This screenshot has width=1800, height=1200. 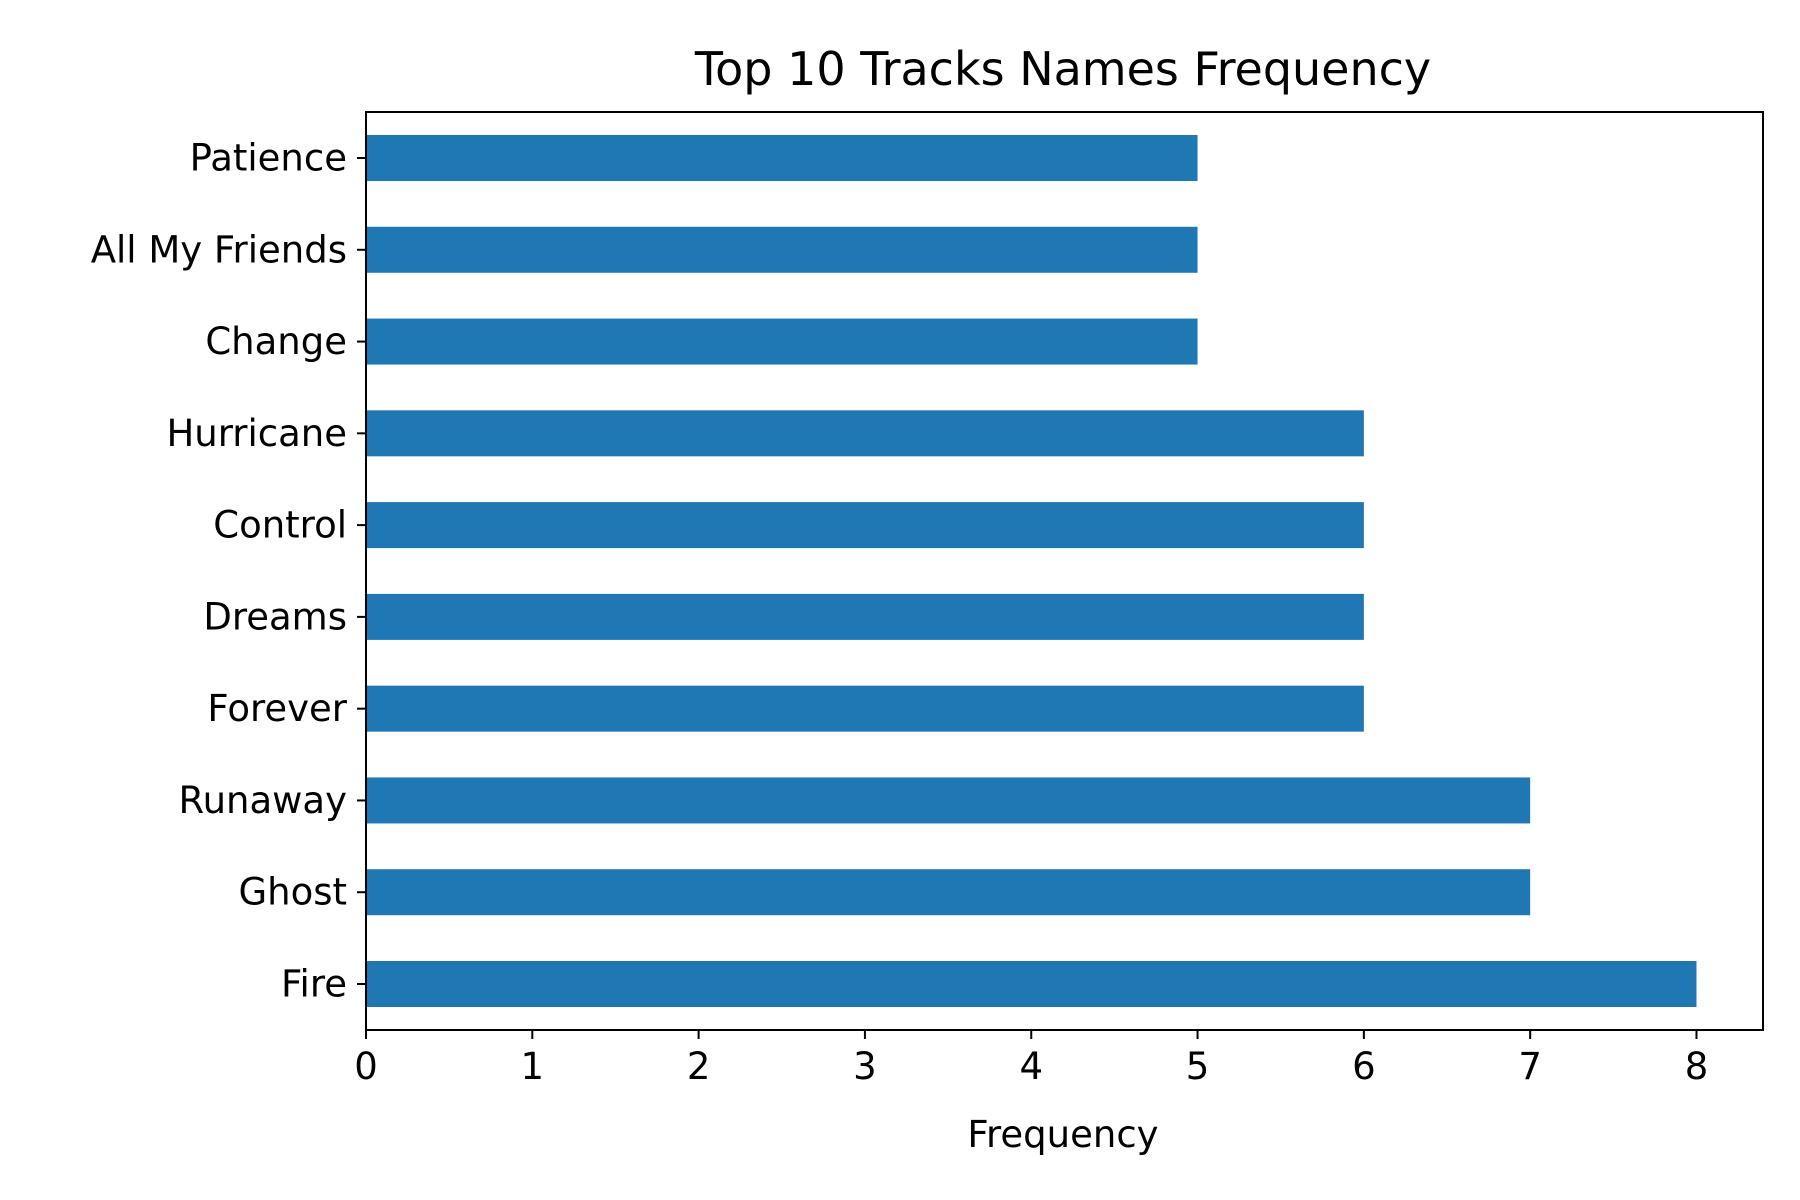 What do you see at coordinates (1697, 1066) in the screenshot?
I see `x-tick-label-8: 8` at bounding box center [1697, 1066].